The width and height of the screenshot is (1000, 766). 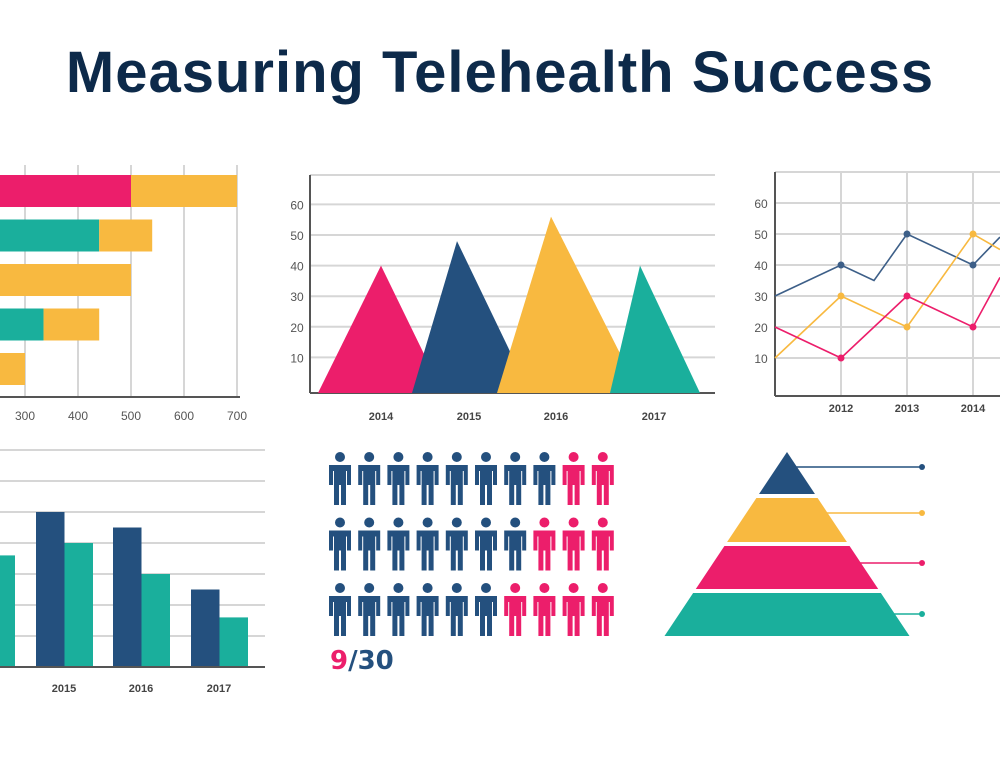 I want to click on horizontal-bar-chart: 300 400 500 600 700, so click(x=123, y=294).